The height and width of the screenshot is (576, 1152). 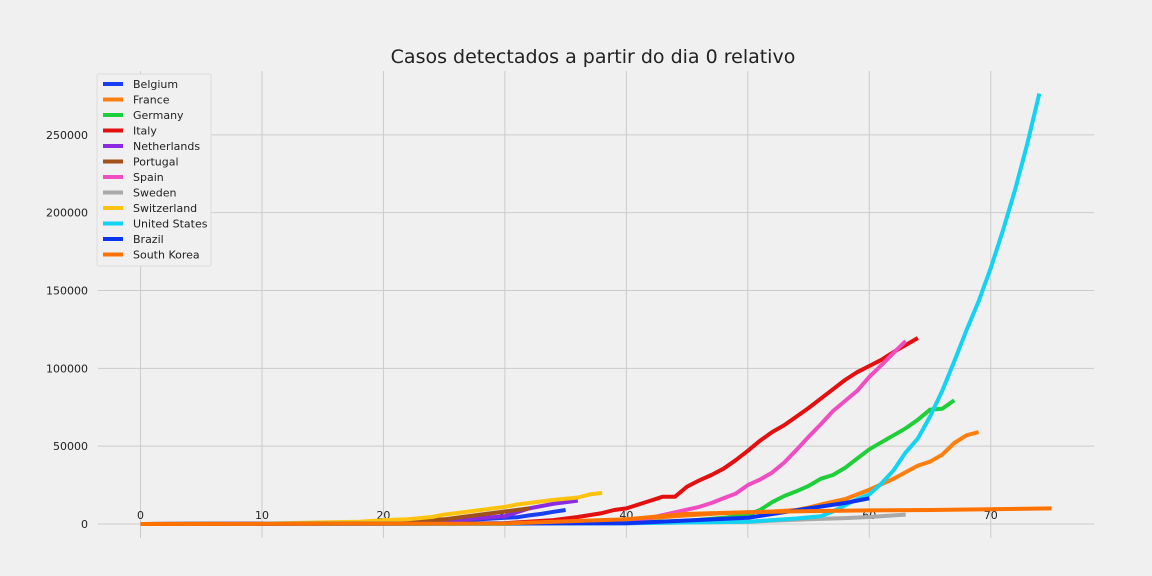 What do you see at coordinates (991, 515) in the screenshot?
I see `x-tick-label: 70` at bounding box center [991, 515].